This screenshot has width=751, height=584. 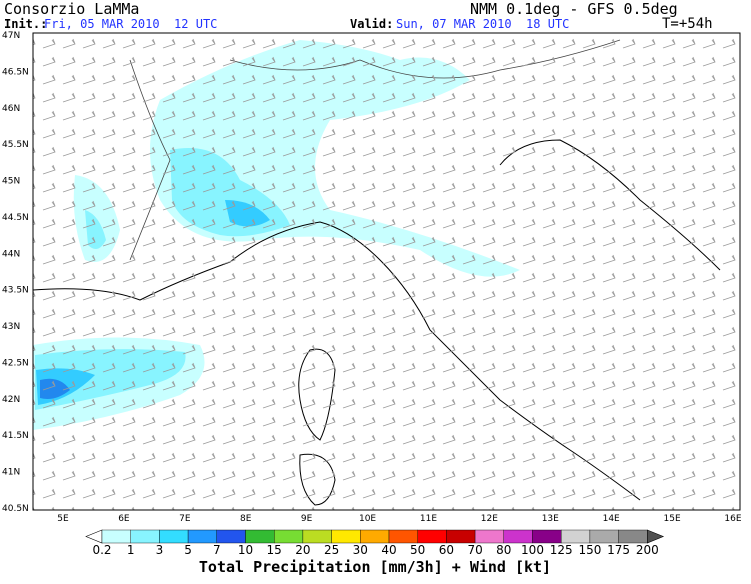 What do you see at coordinates (687, 24) in the screenshot?
I see `lead-time: T=+54h` at bounding box center [687, 24].